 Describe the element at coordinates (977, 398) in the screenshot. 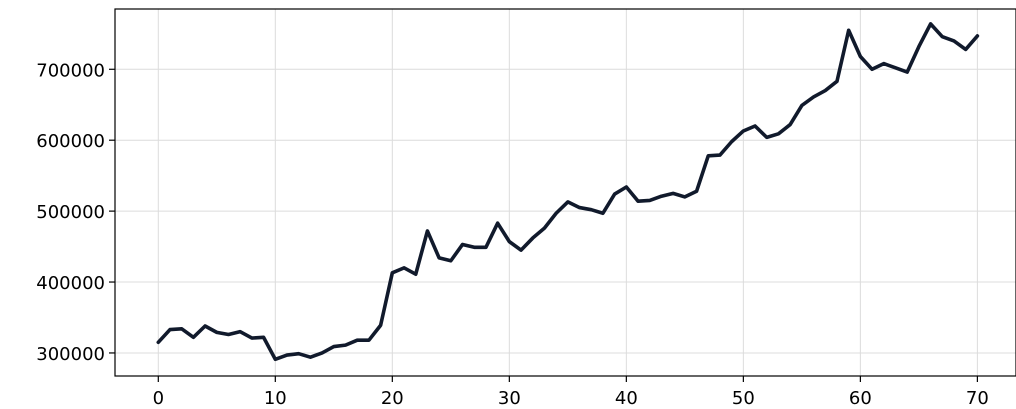

I see `x-tick-label: 70` at that location.